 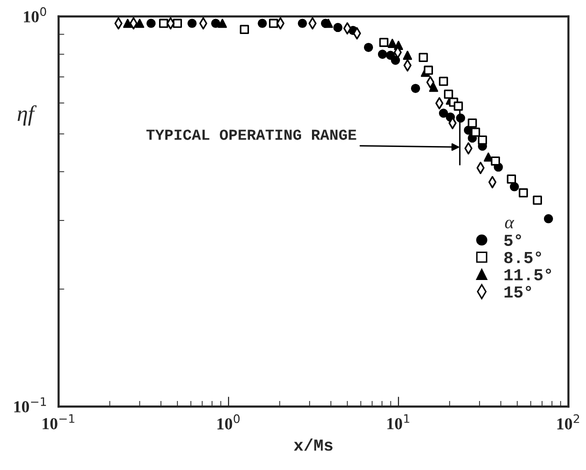 I want to click on x-tick-label: 10$^{1}$, so click(x=398, y=422).